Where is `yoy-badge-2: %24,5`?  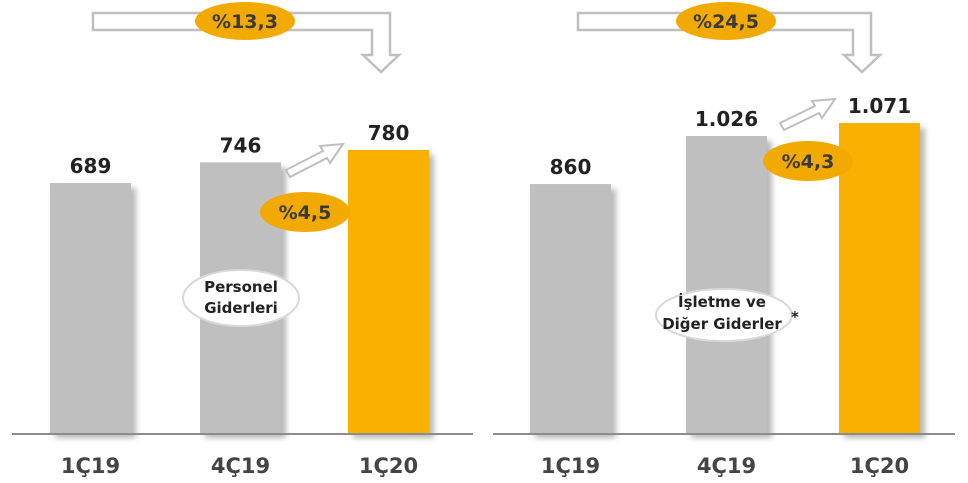
yoy-badge-2: %24,5 is located at coordinates (726, 21).